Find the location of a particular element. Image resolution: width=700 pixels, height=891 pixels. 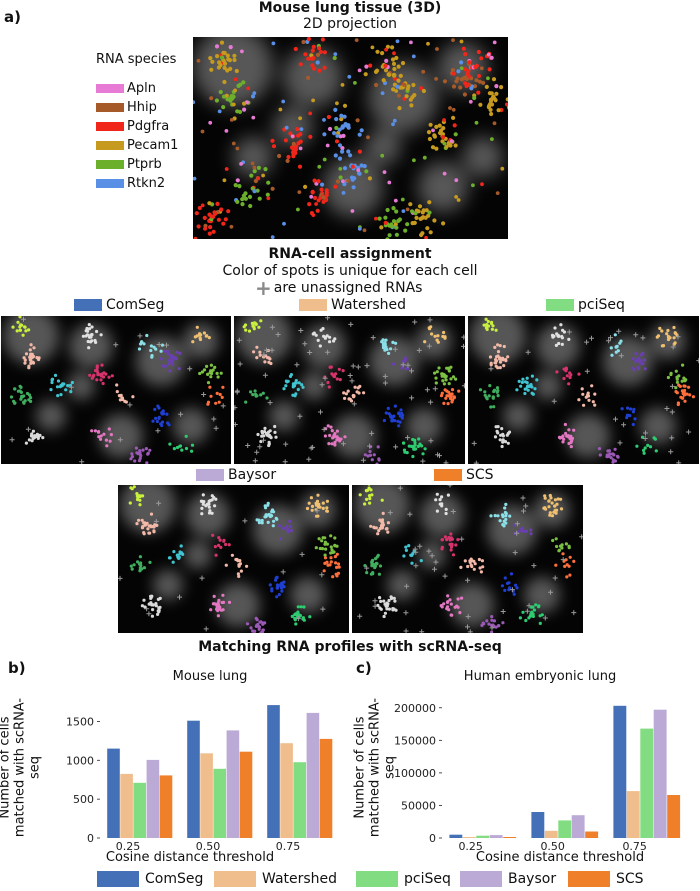

y-tick-label: 100000 is located at coordinates (415, 773).